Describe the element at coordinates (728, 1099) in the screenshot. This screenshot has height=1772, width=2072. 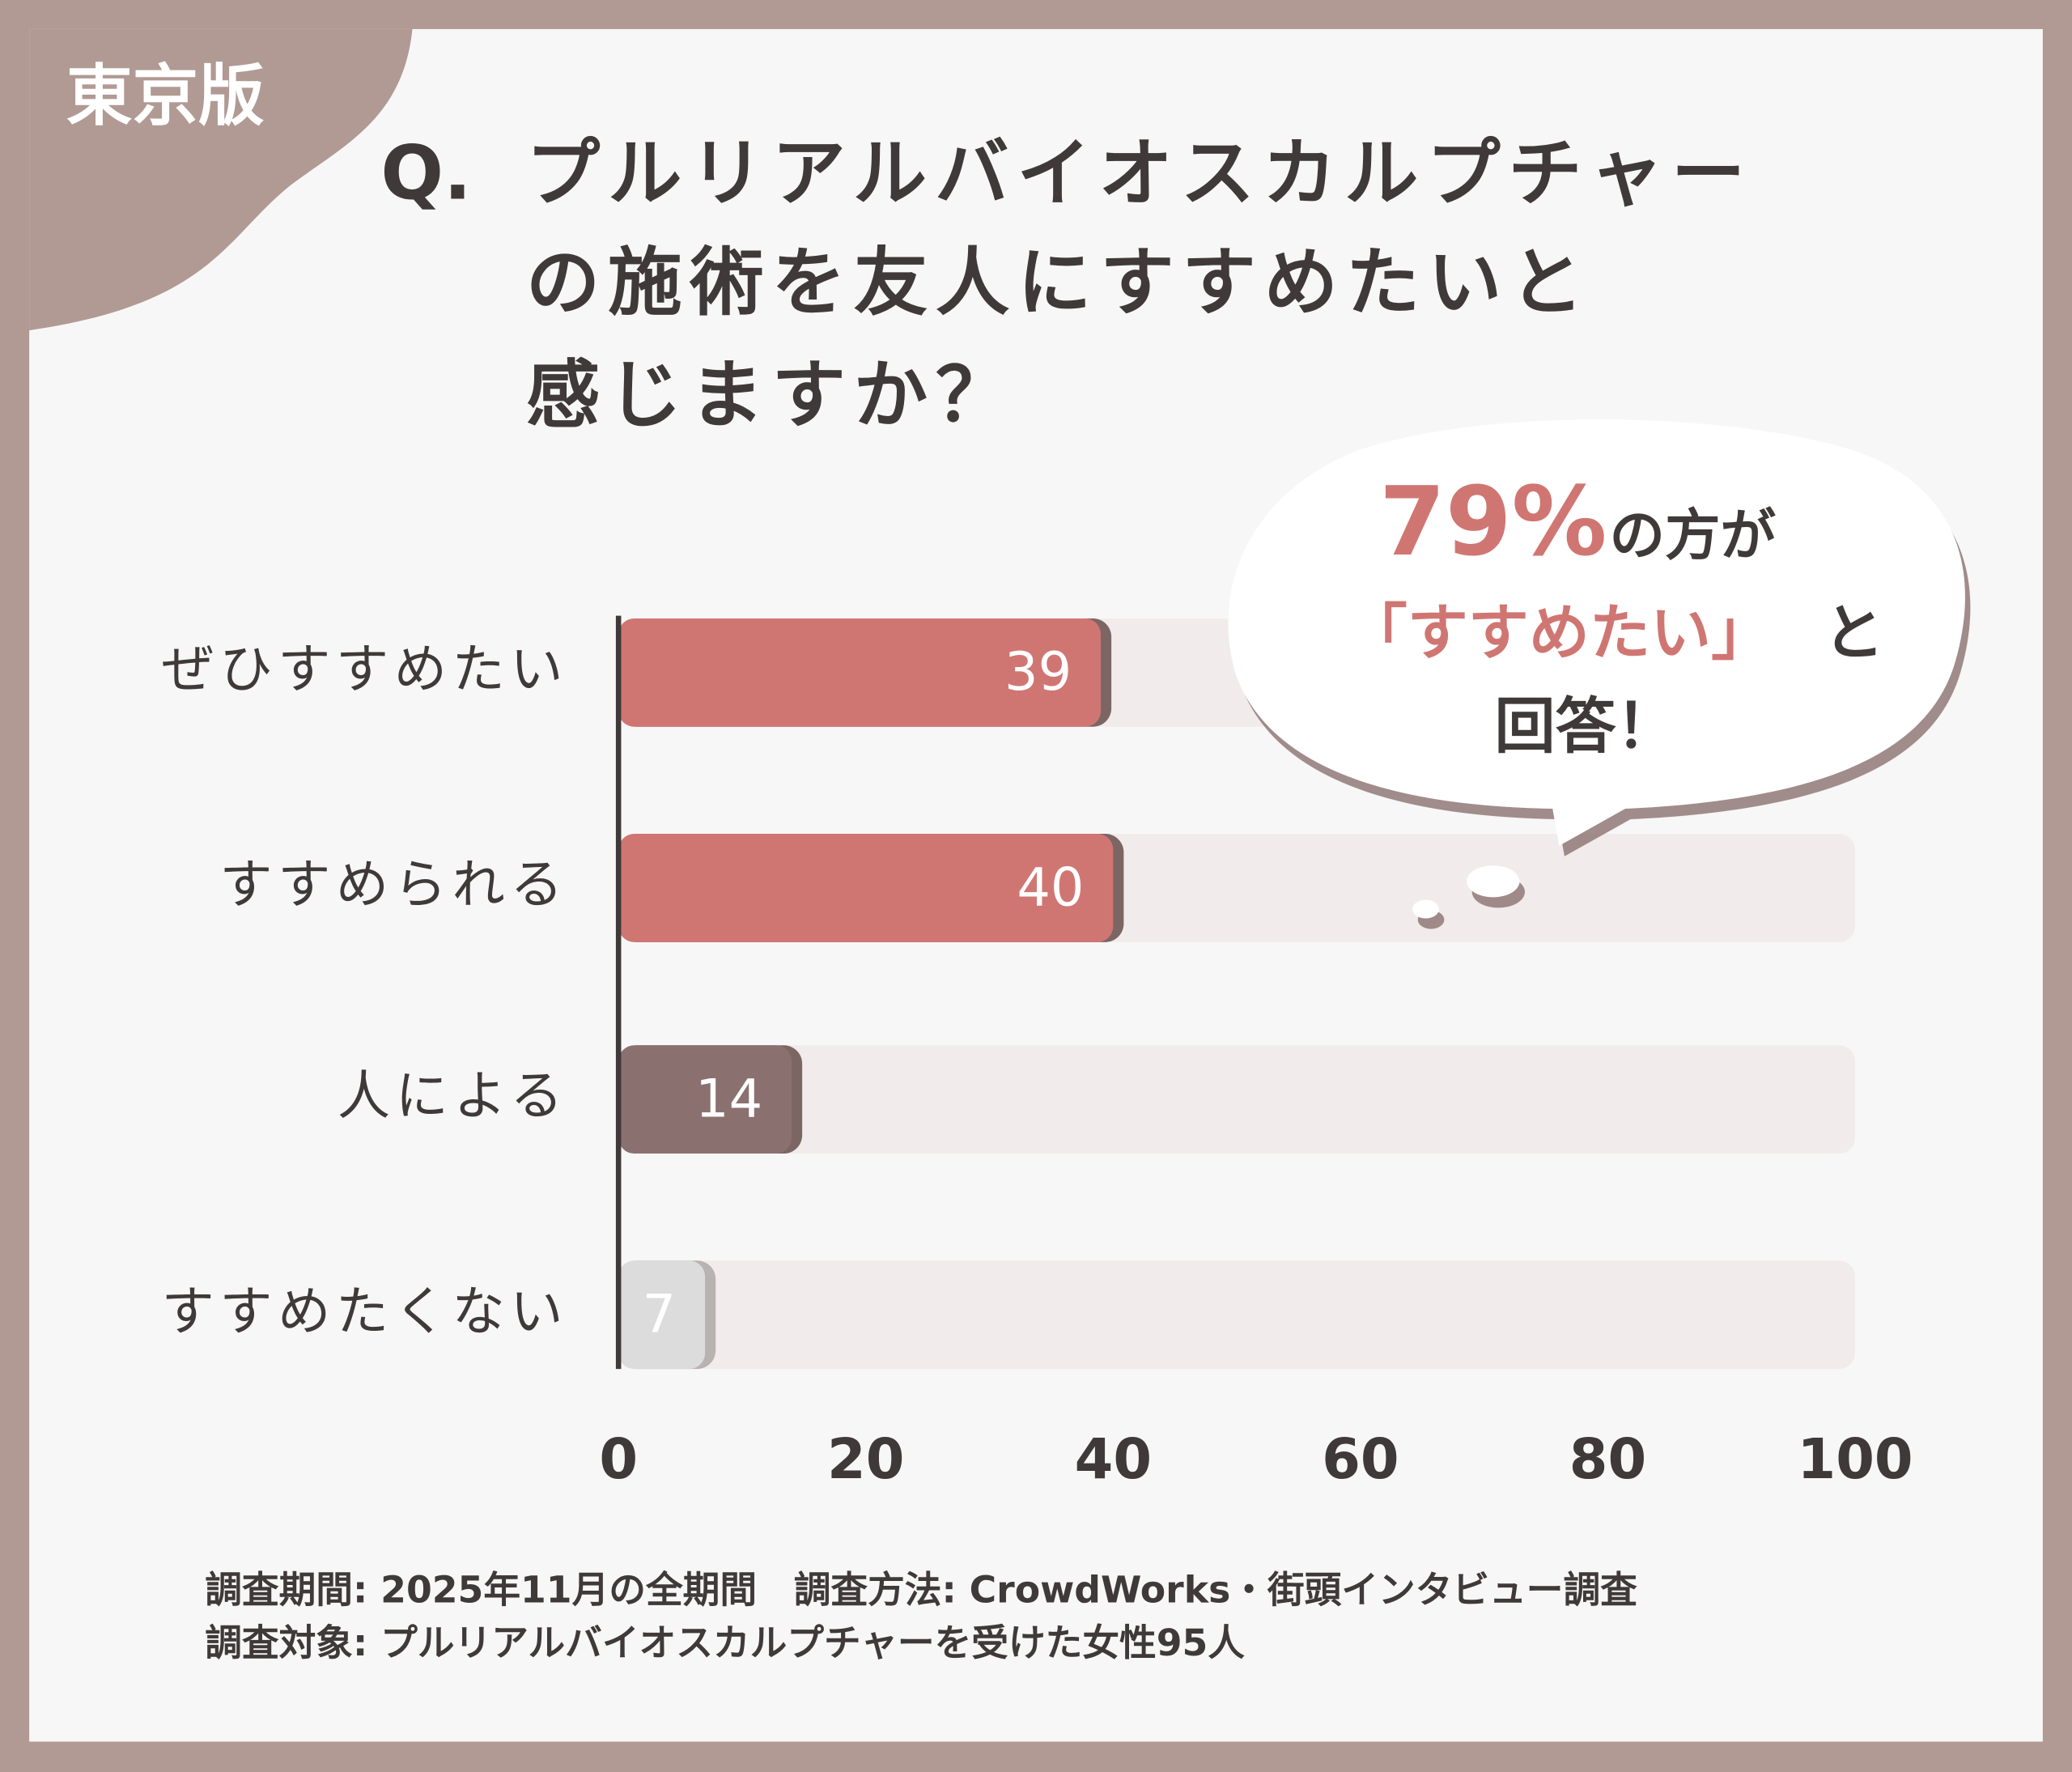
I see `value-label: 14` at that location.